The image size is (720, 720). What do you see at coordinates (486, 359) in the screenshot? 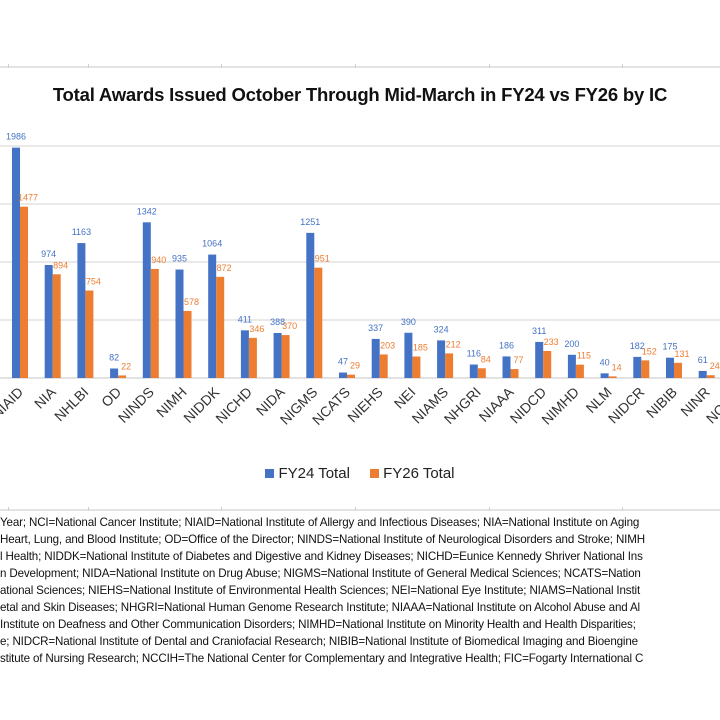
I see `data-label-fy26: 84` at bounding box center [486, 359].